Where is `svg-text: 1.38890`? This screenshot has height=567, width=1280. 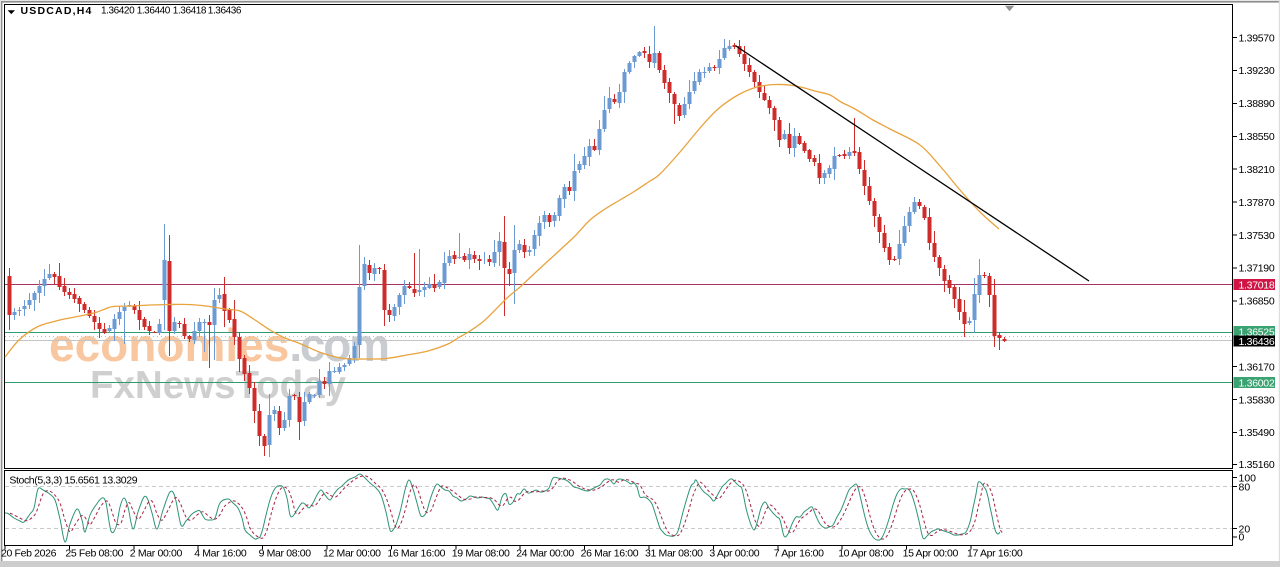 svg-text: 1.38890 is located at coordinates (1257, 104).